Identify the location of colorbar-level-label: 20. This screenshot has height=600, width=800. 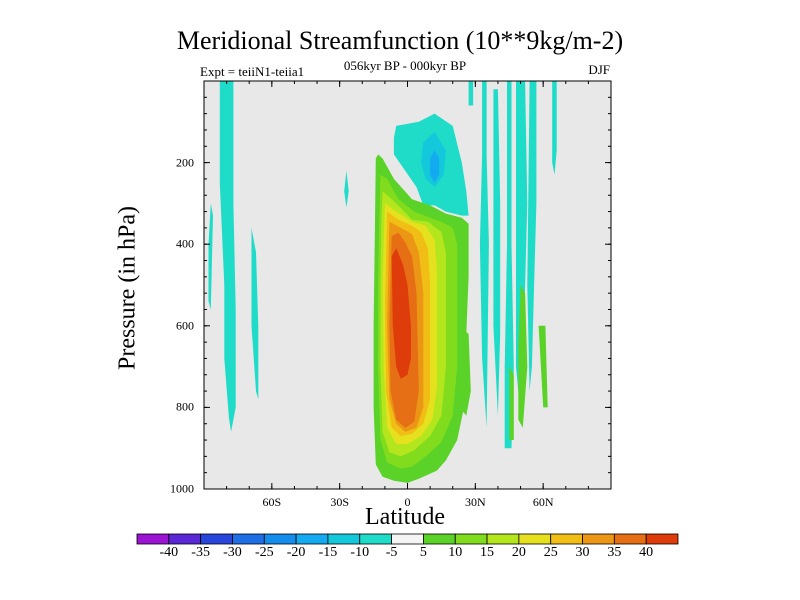
(518, 552).